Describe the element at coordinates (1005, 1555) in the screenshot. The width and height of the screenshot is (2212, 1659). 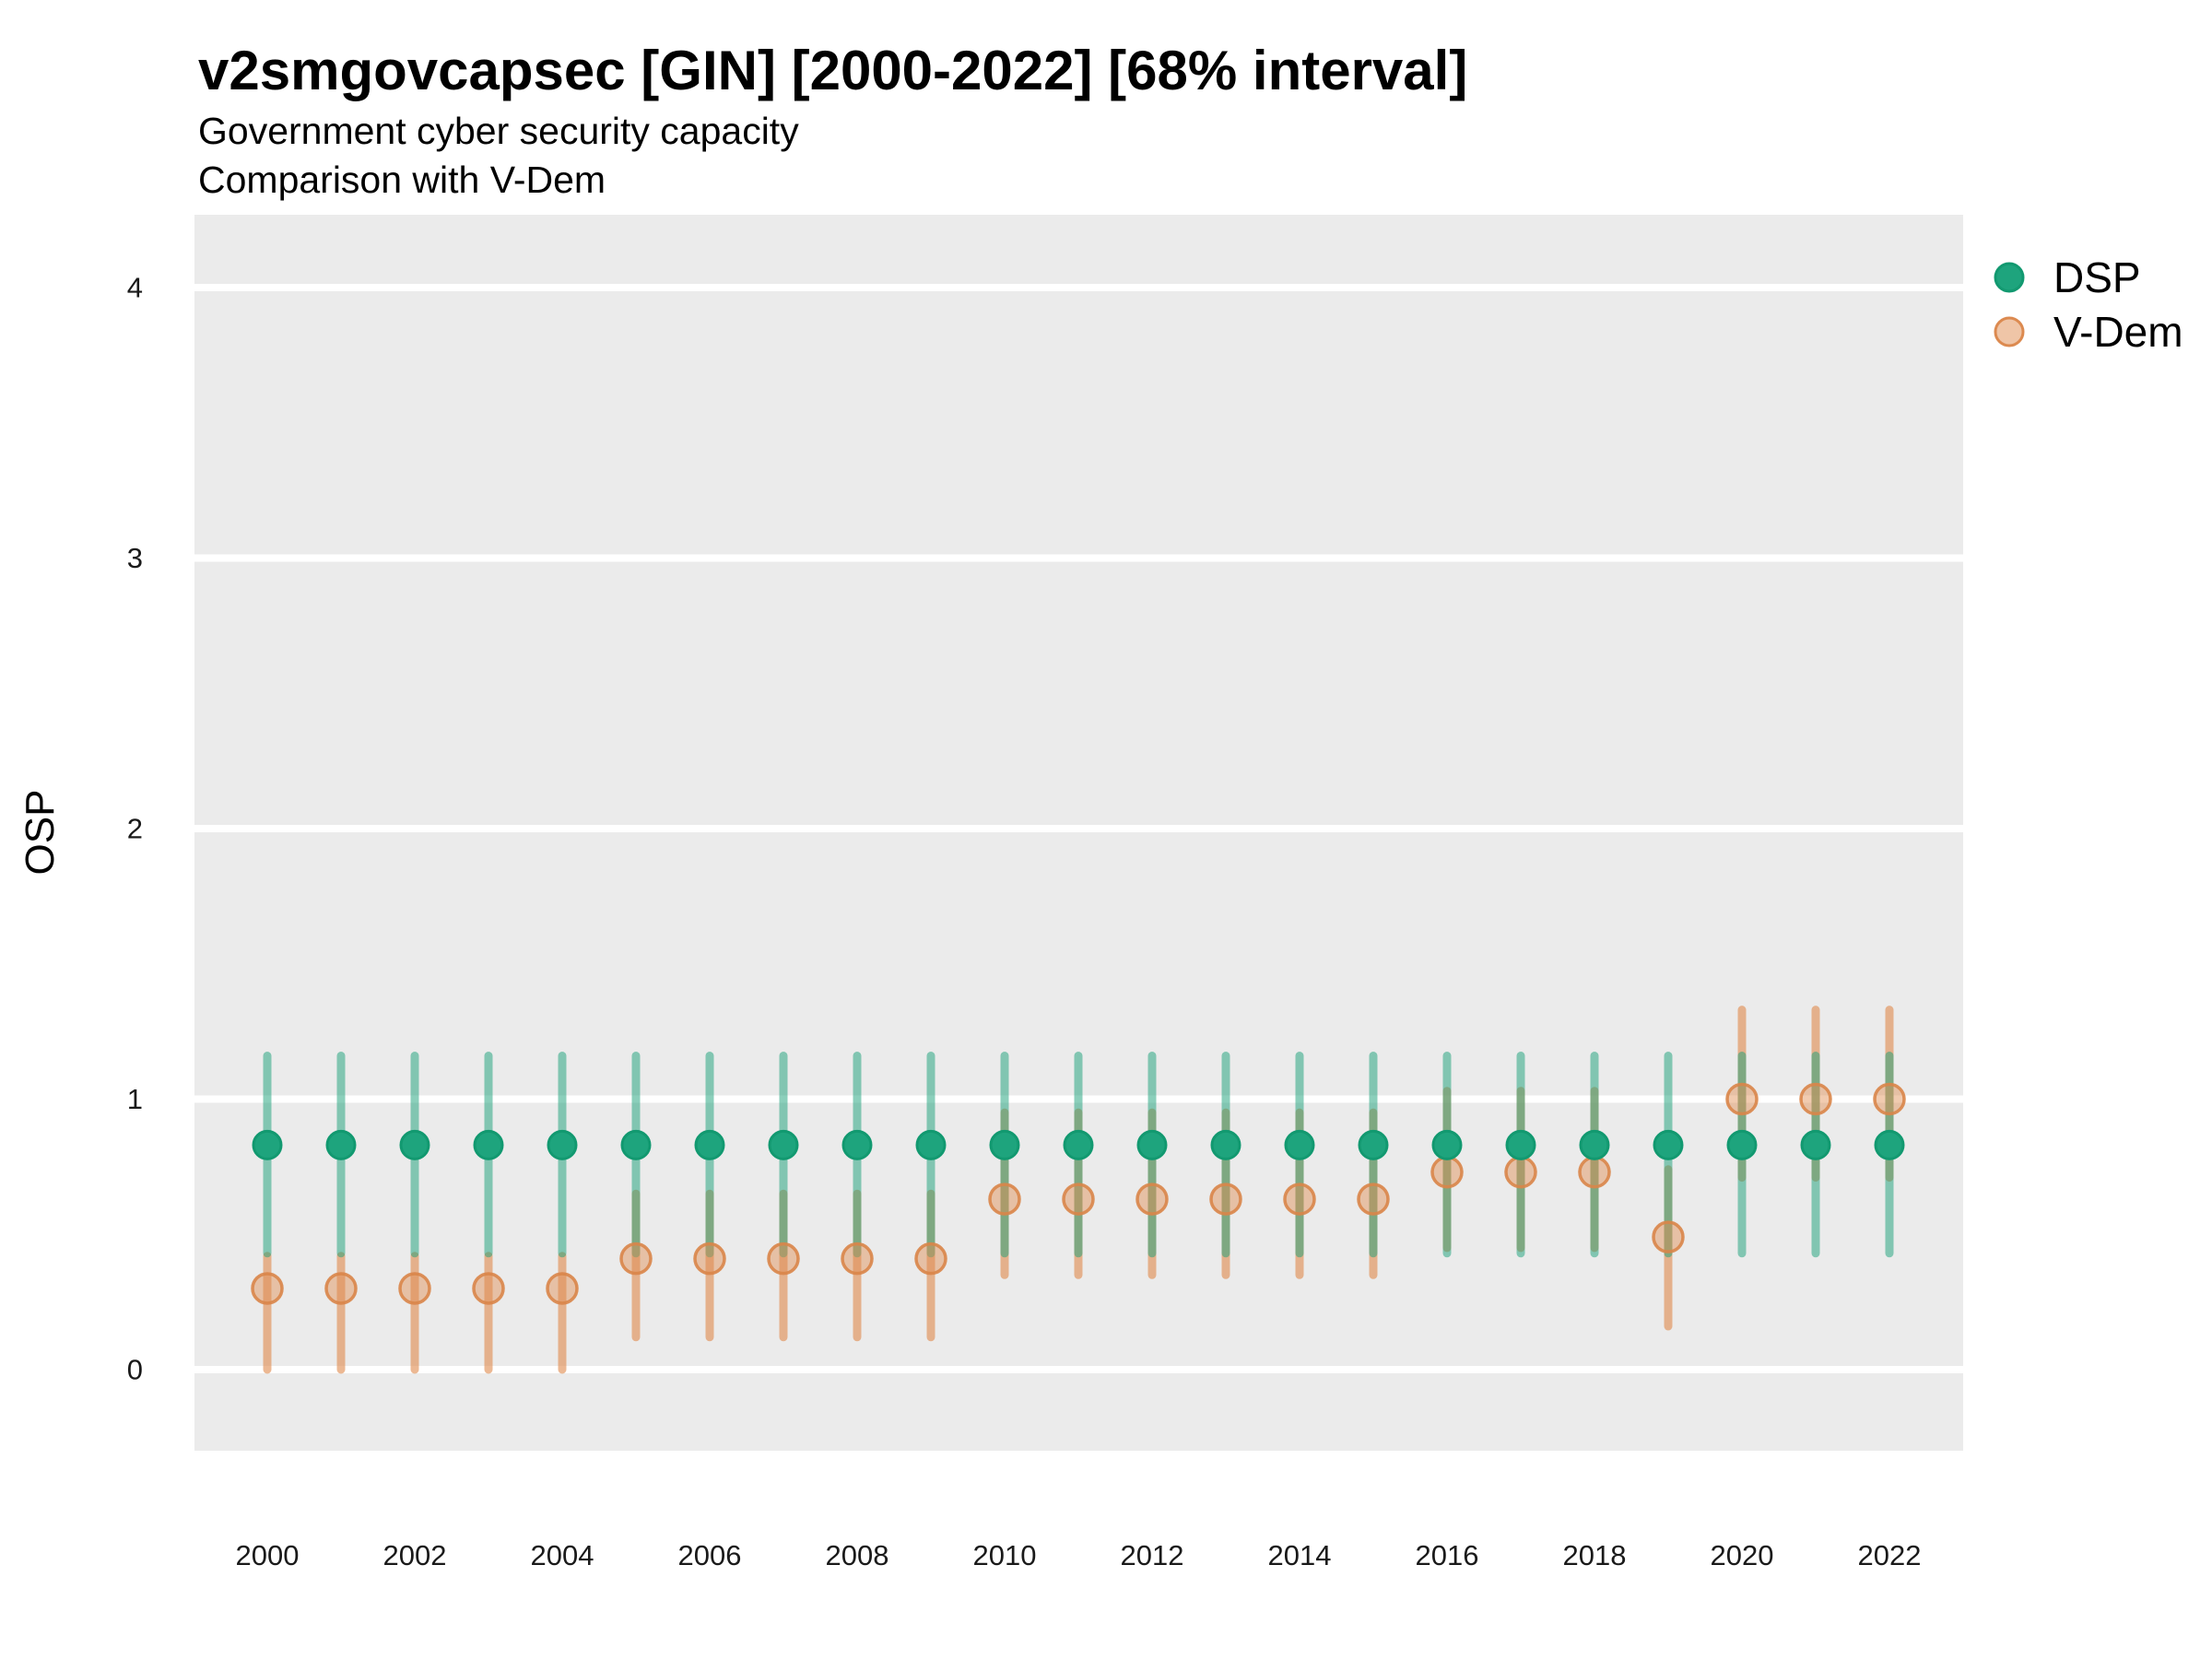
I see `x-tick-label: 2010` at that location.